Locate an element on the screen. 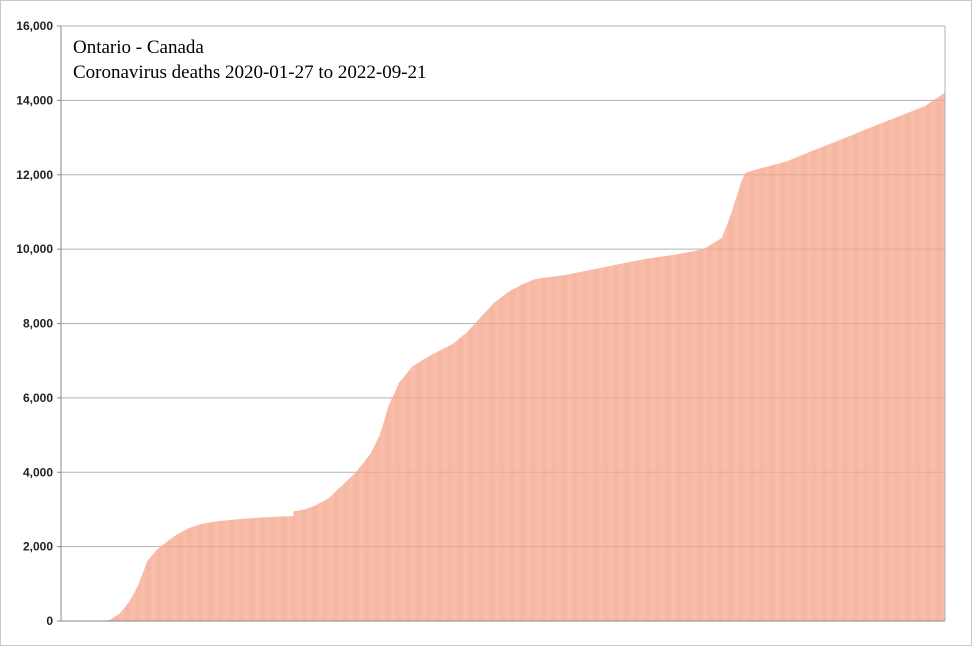 The width and height of the screenshot is (972, 646). y-tick-label: 0 is located at coordinates (49, 621).